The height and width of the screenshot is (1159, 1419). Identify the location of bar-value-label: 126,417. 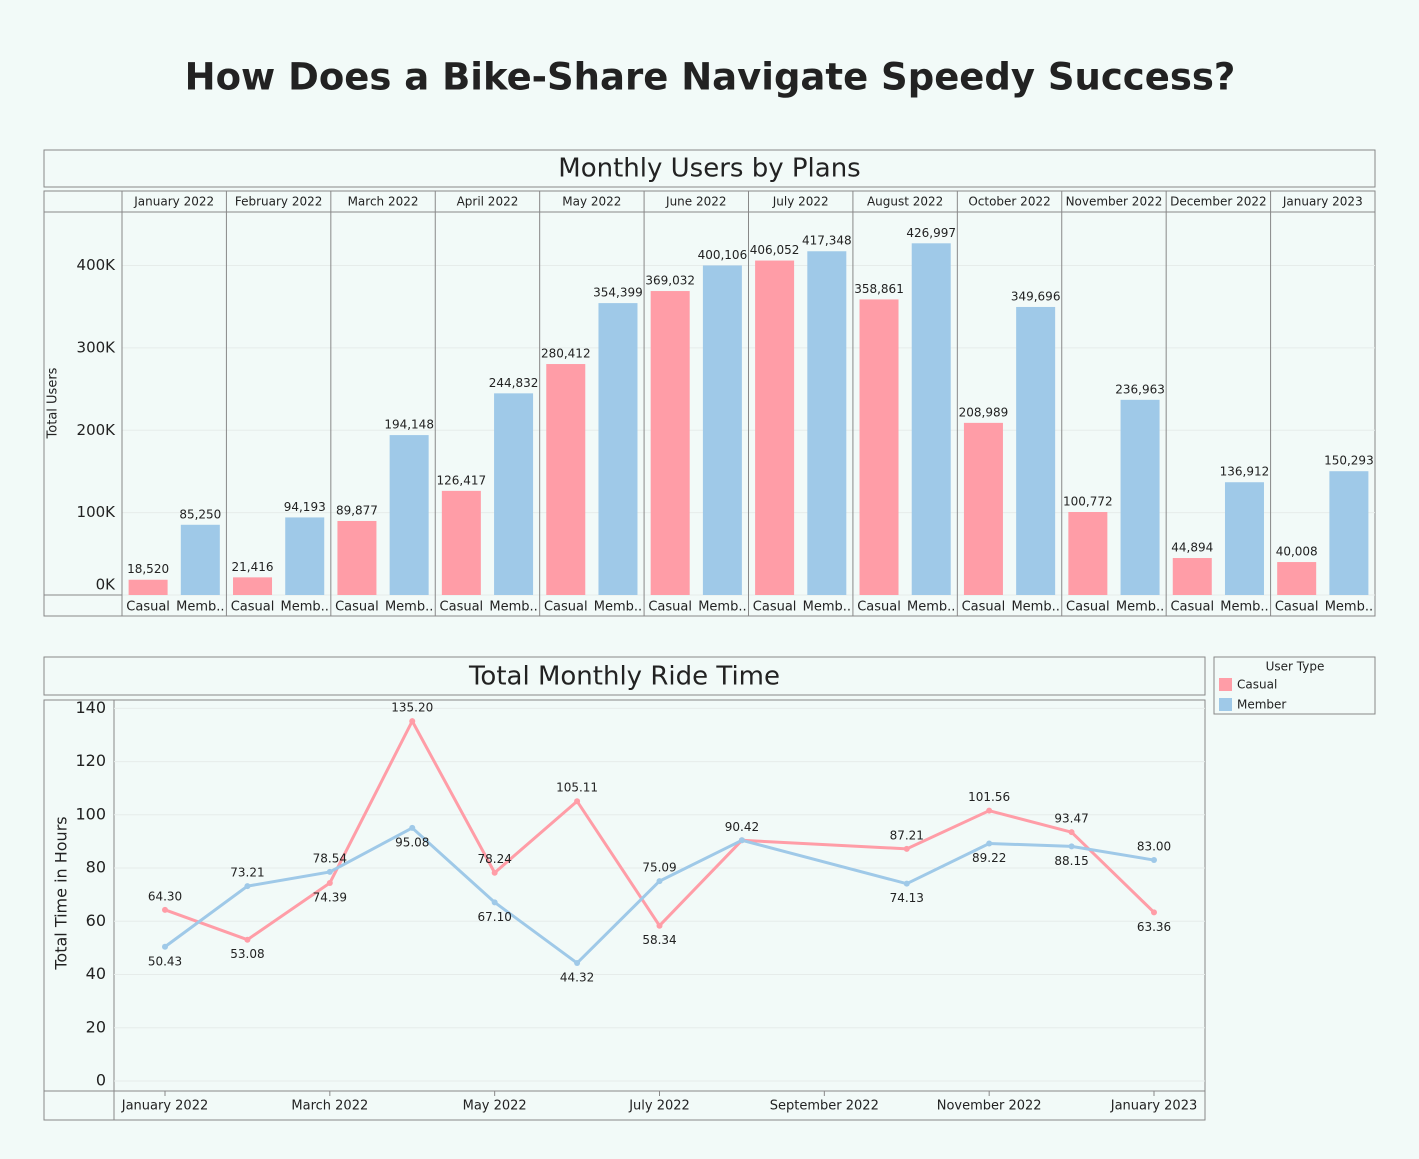
(462, 480).